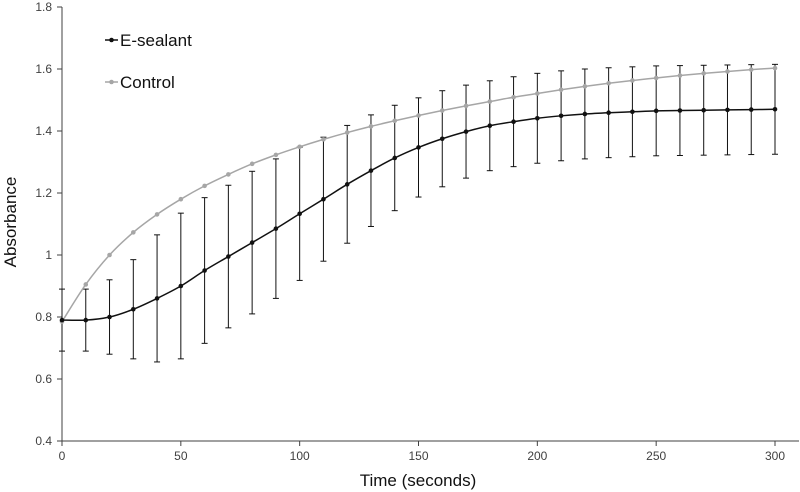  What do you see at coordinates (43, 193) in the screenshot?
I see `y-tick-label: 1.2` at bounding box center [43, 193].